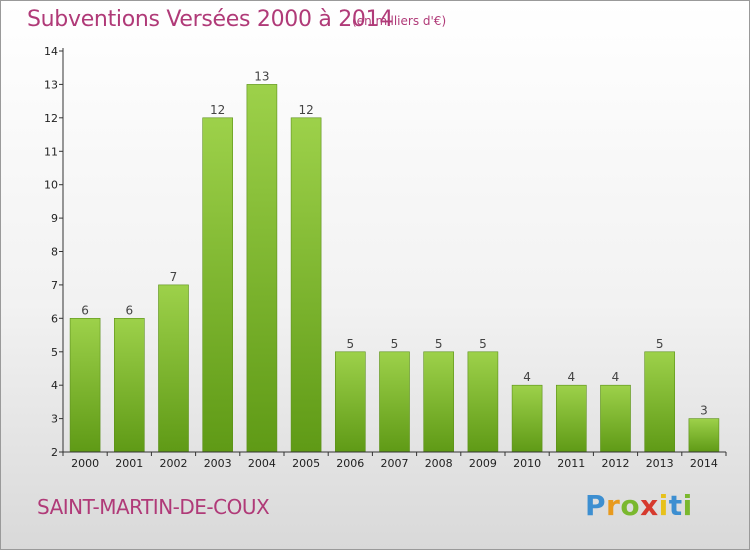 This screenshot has width=750, height=550. I want to click on data-label-2003: 12, so click(217, 110).